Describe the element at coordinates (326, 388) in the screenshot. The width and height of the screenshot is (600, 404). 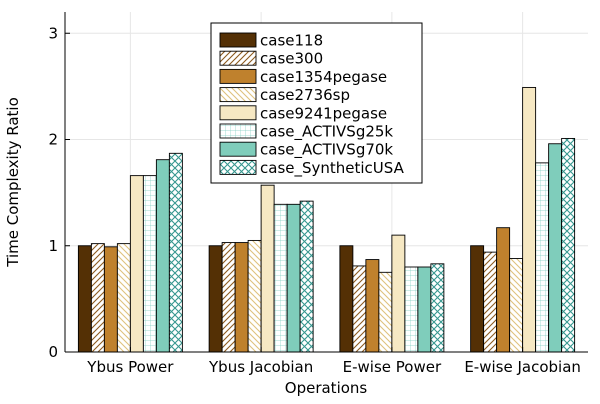
I see `x-axis-title: Operations` at that location.